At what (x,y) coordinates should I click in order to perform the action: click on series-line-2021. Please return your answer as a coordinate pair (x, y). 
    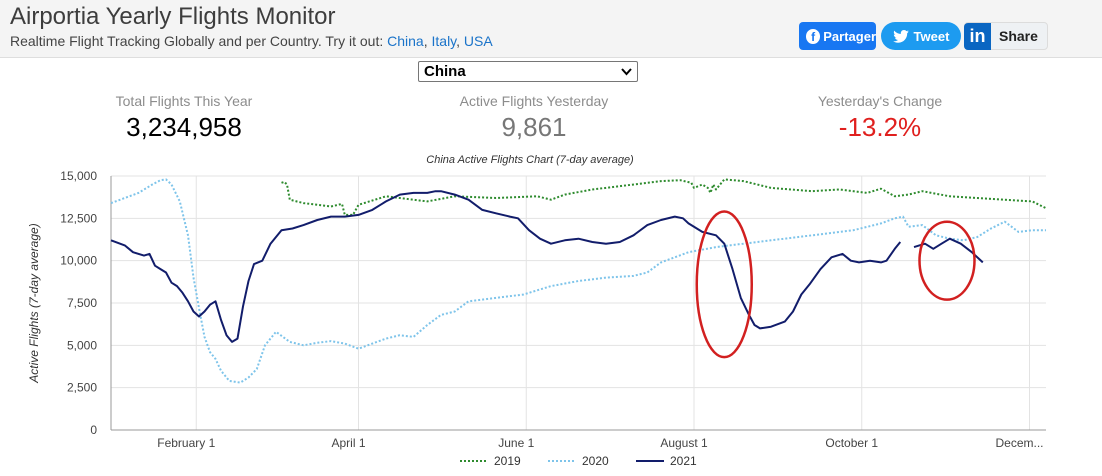
    Looking at the image, I should click on (948, 250).